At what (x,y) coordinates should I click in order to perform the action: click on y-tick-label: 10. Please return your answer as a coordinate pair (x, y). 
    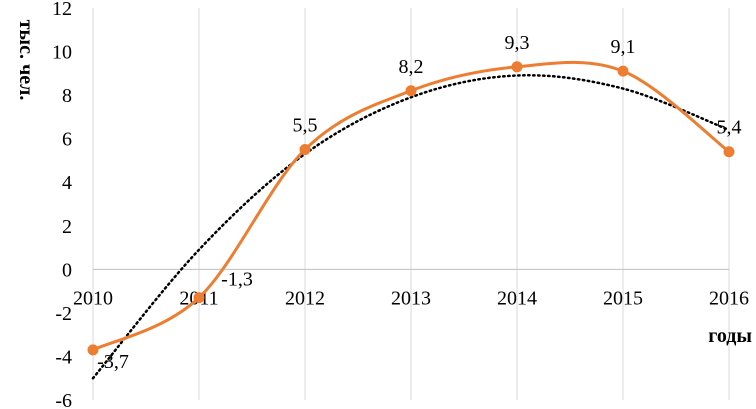
    Looking at the image, I should click on (62, 53).